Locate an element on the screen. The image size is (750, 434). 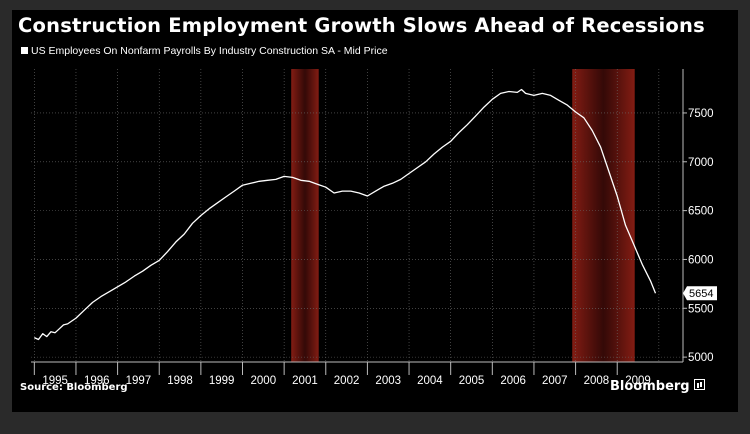
y-tick-label: 7000 is located at coordinates (701, 163).